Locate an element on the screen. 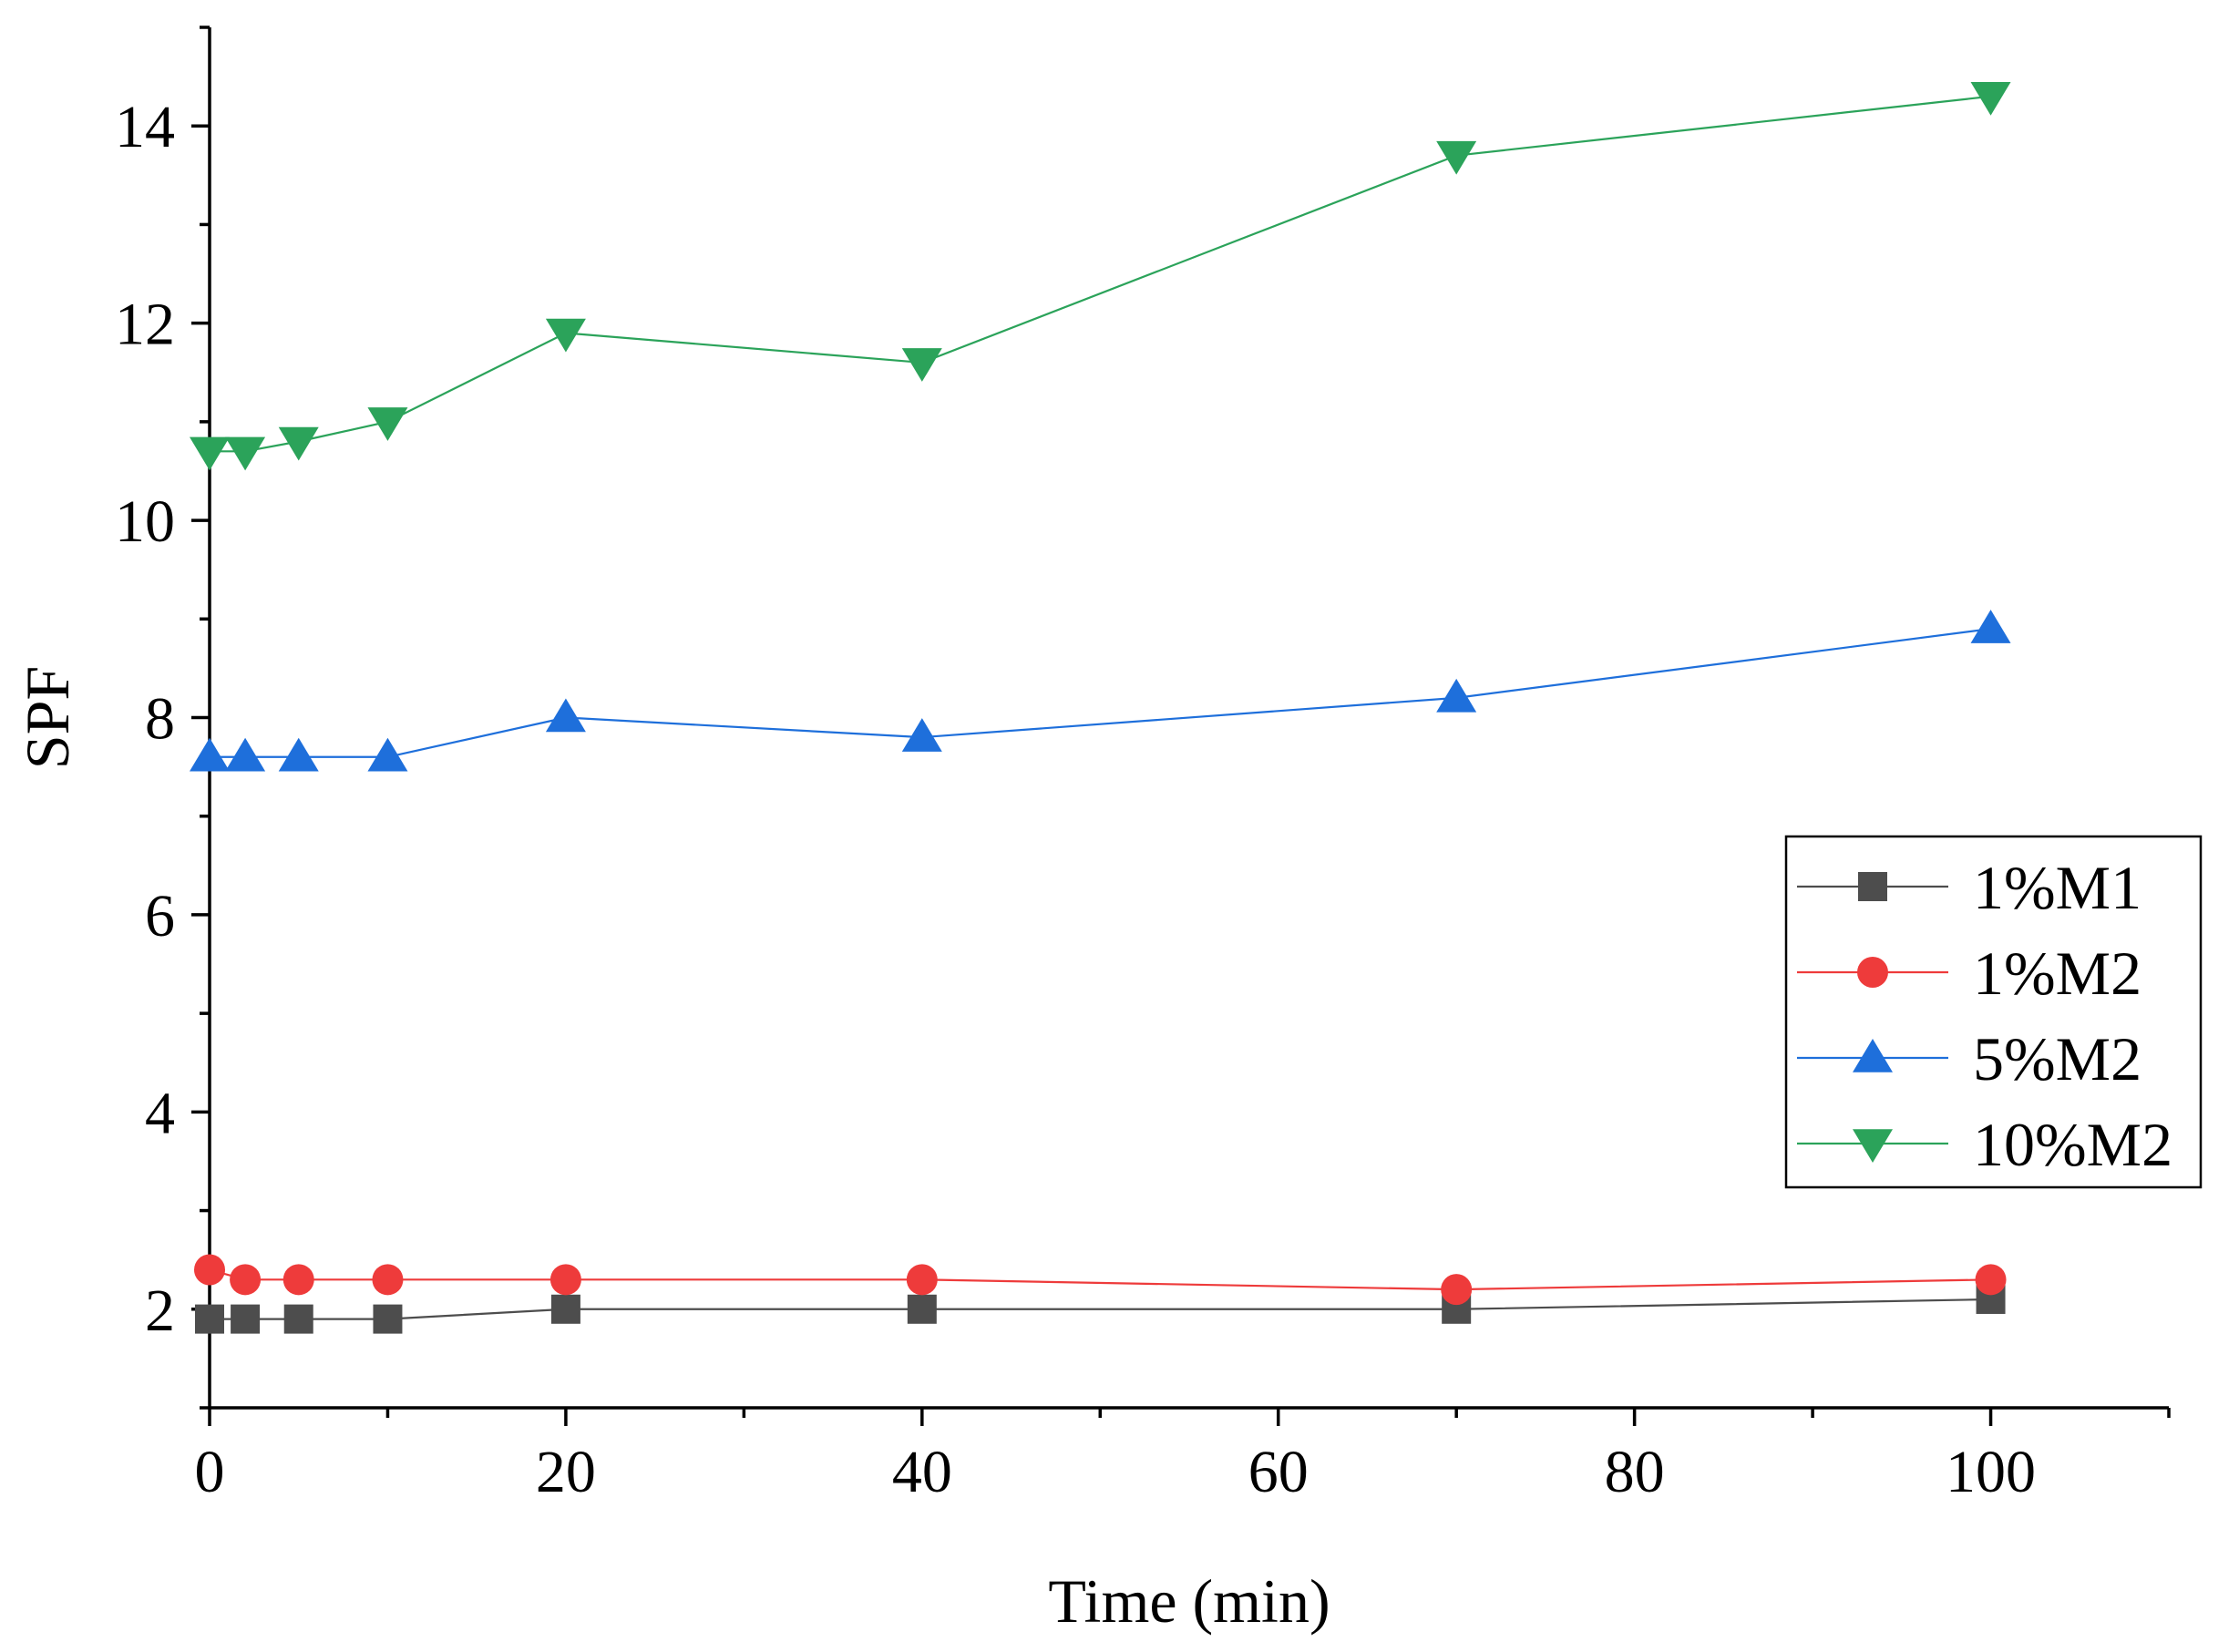  x-tick-label: 0 is located at coordinates (210, 1472).